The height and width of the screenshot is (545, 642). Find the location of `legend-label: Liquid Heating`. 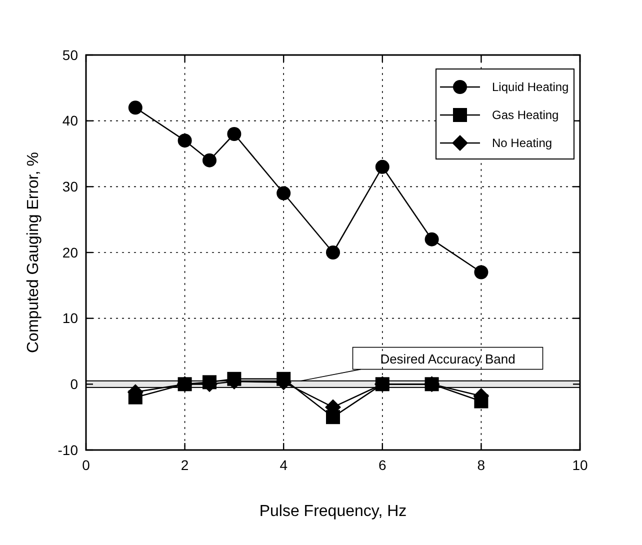

legend-label: Liquid Heating is located at coordinates (530, 87).